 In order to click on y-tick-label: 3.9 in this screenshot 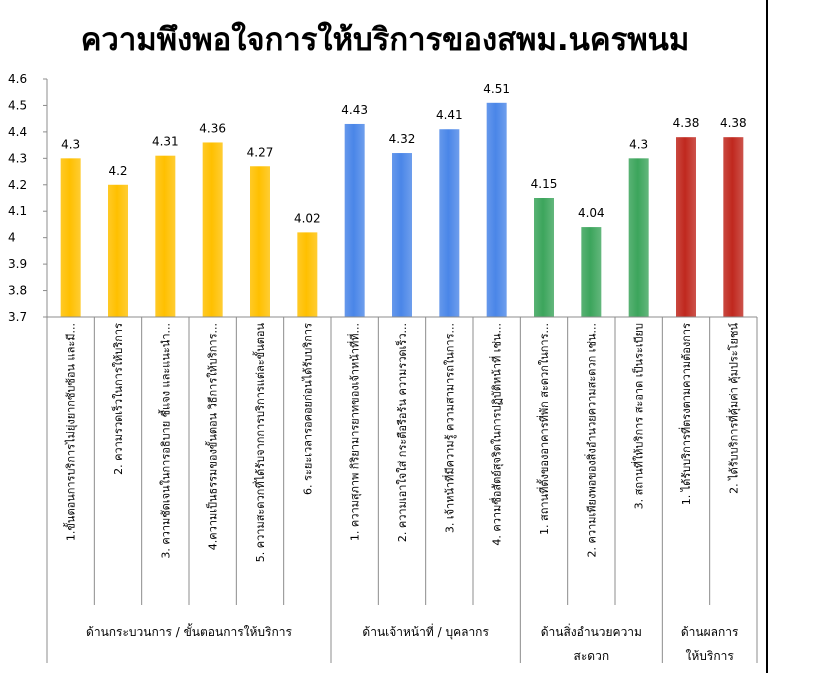, I will do `click(17, 264)`.